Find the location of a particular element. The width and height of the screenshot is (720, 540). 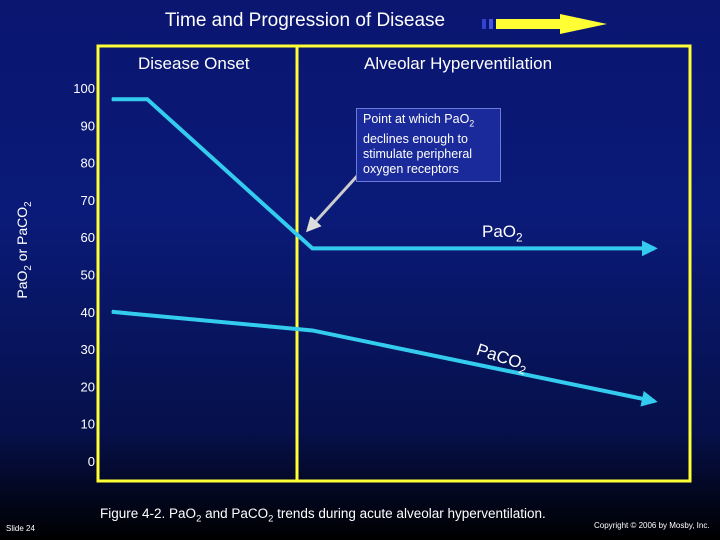

copyright-notice: Copyright © 2006 by Mosby, Inc. is located at coordinates (652, 525).